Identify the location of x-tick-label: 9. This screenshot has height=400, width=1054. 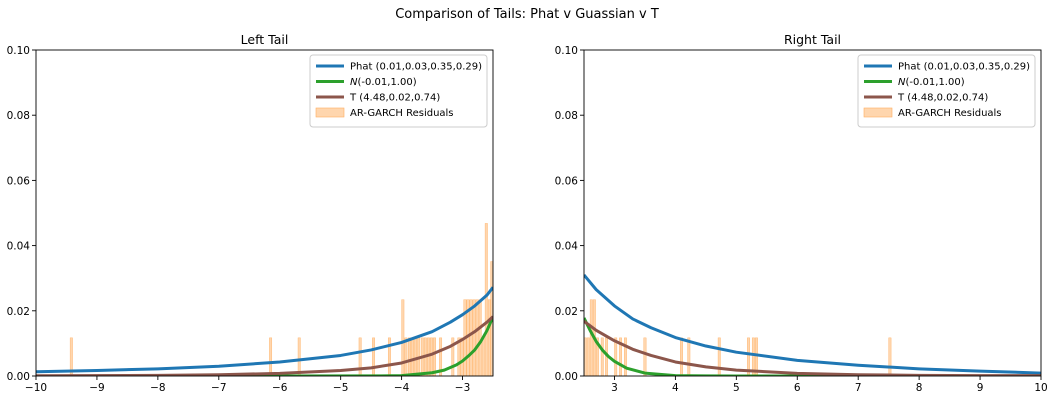
(980, 388).